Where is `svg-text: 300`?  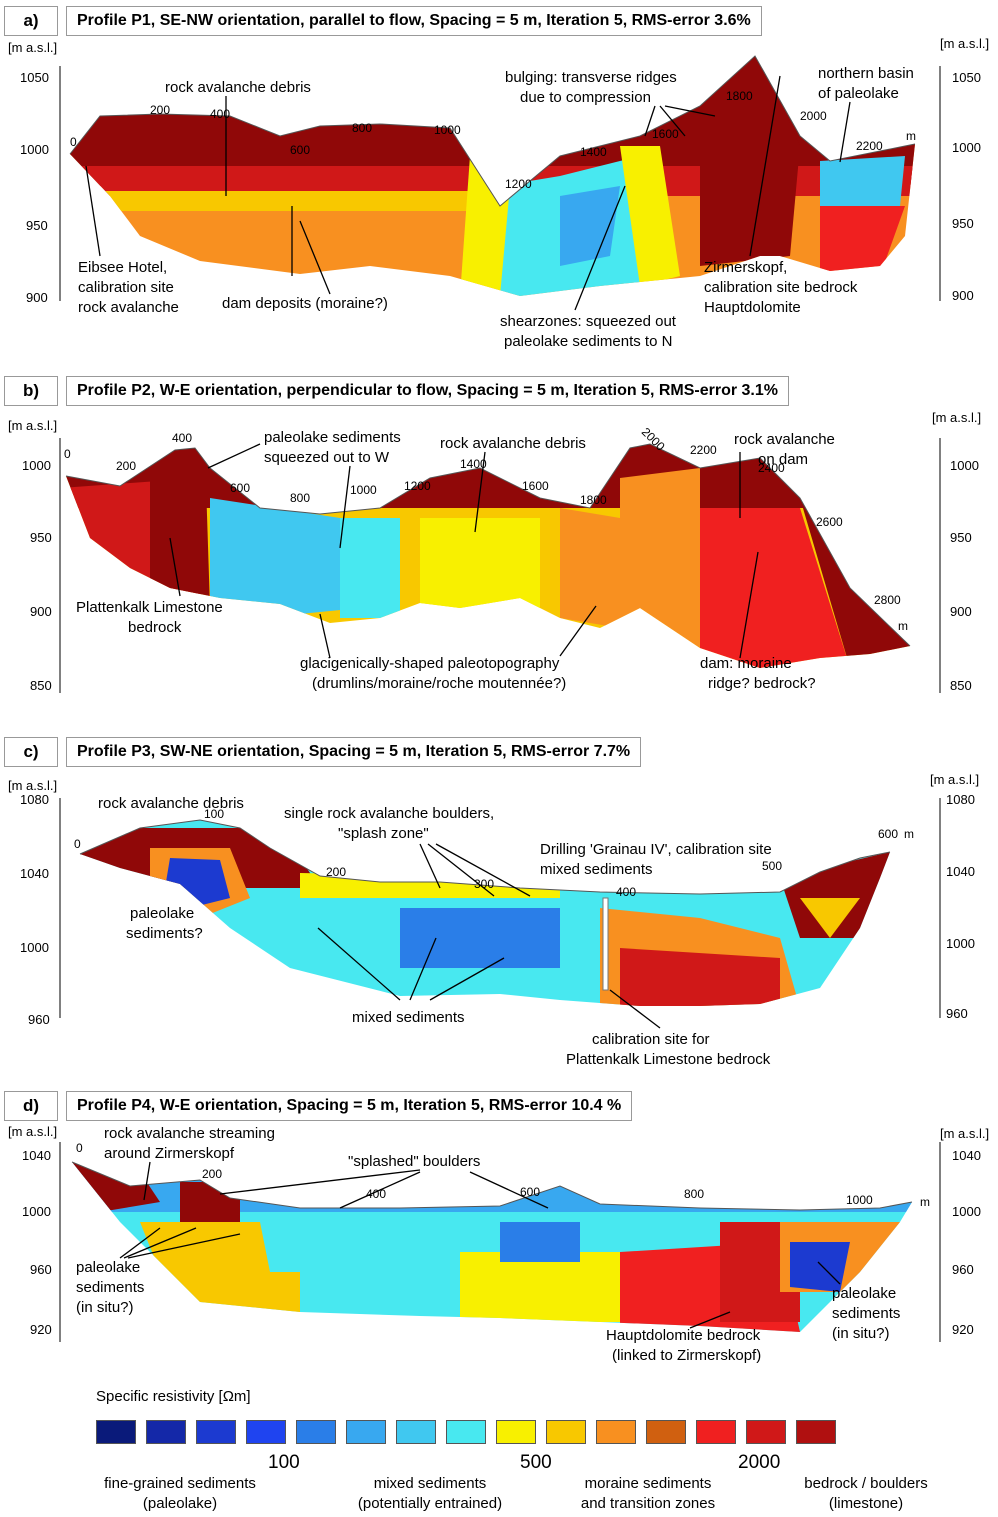 svg-text: 300 is located at coordinates (484, 884).